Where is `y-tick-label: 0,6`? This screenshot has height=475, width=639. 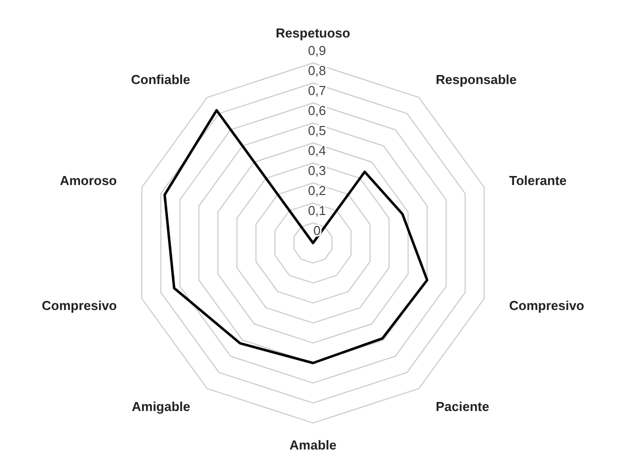 y-tick-label: 0,6 is located at coordinates (317, 110).